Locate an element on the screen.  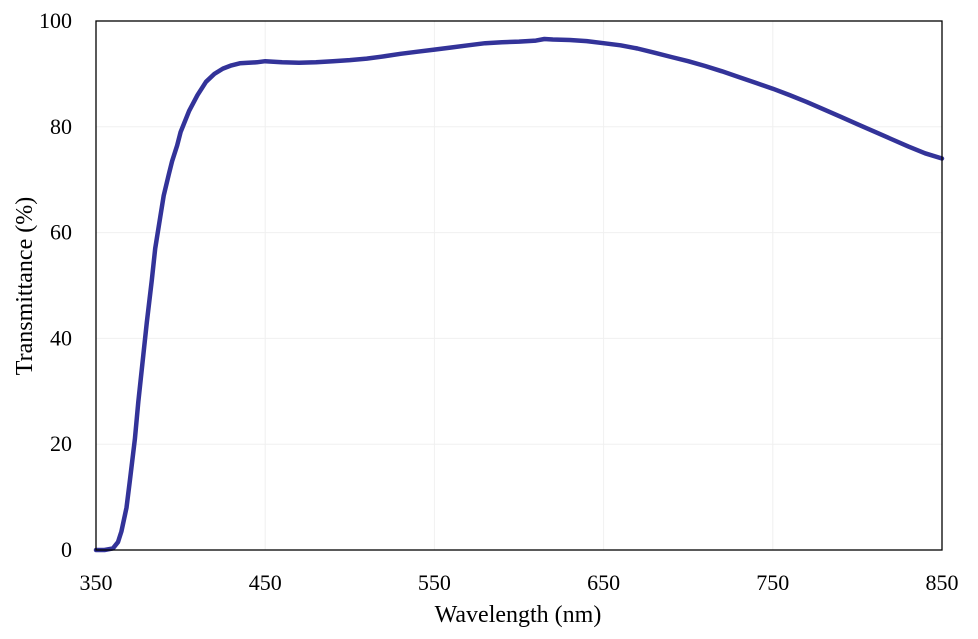
y-tick-label-4: 80 is located at coordinates (61, 126).